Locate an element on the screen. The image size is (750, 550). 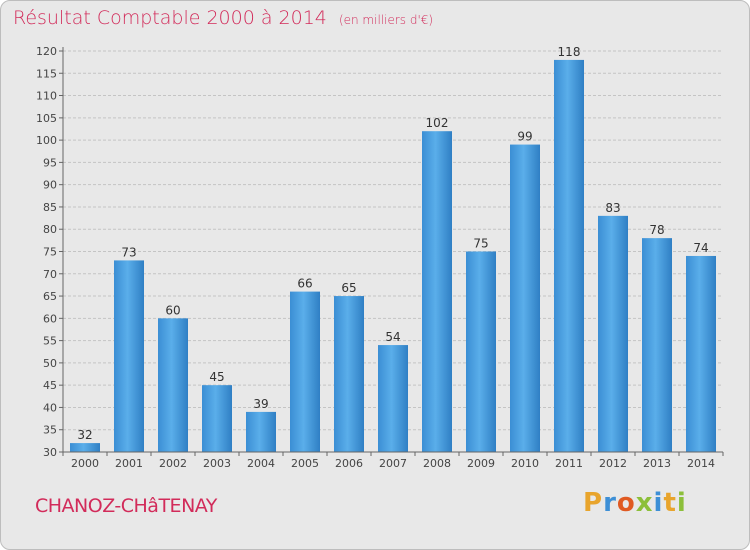
y-tick-label: 95 is located at coordinates (50, 162).